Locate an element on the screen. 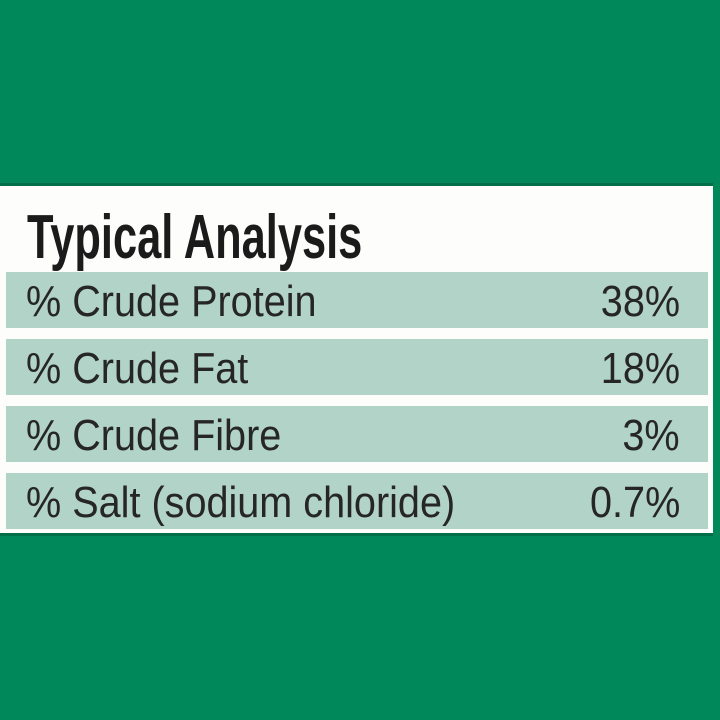 Image resolution: width=720 pixels, height=720 pixels. row-value: 18% is located at coordinates (640, 368).